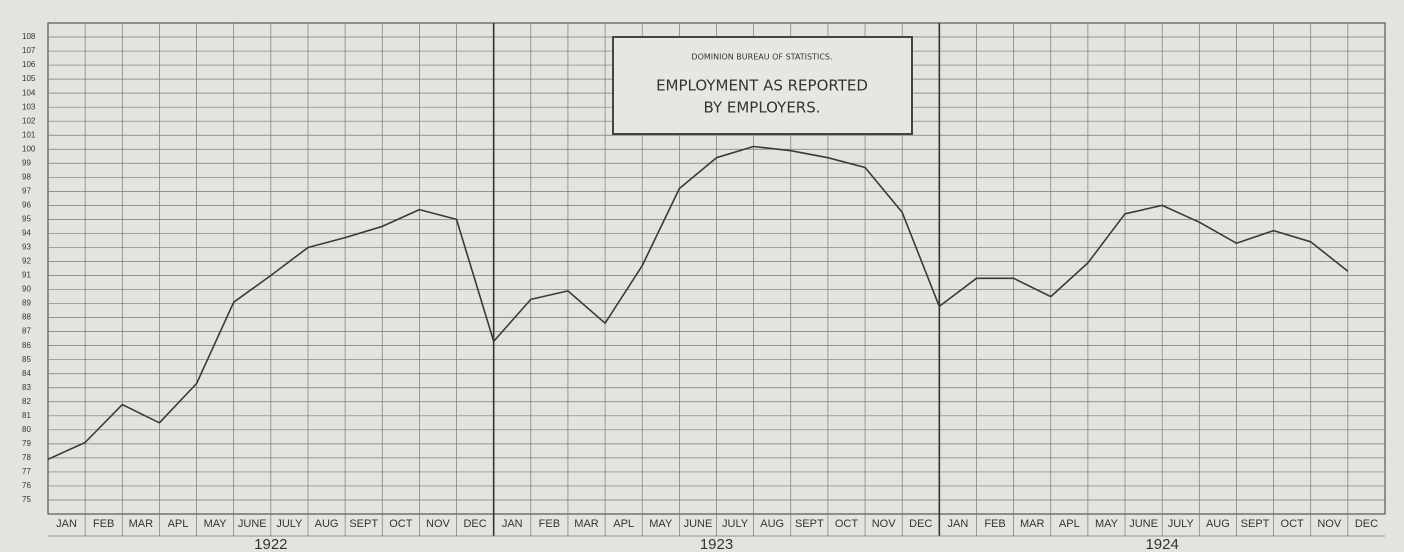 The width and height of the screenshot is (1404, 552). I want to click on y-tick-label: 94, so click(26, 233).